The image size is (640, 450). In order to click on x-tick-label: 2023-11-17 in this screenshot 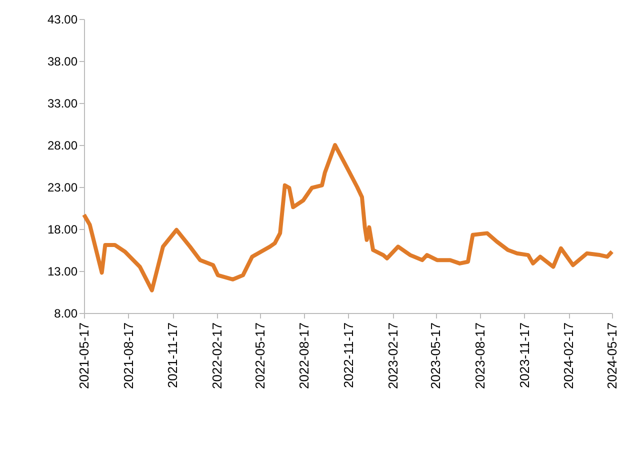, I will do `click(524, 355)`.